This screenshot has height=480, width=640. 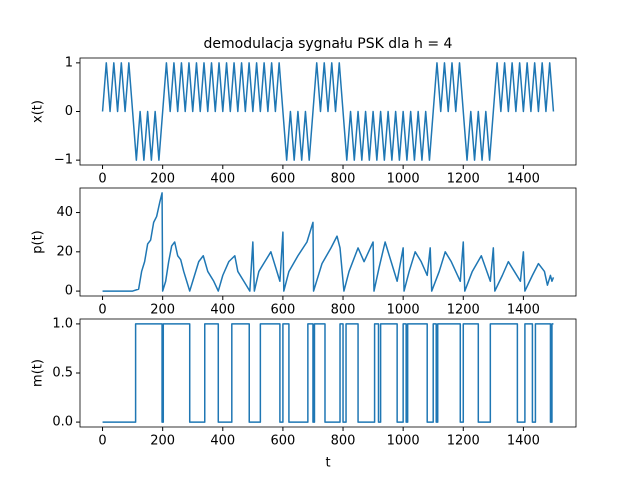 What do you see at coordinates (327, 463) in the screenshot?
I see `x-axis-label: t` at bounding box center [327, 463].